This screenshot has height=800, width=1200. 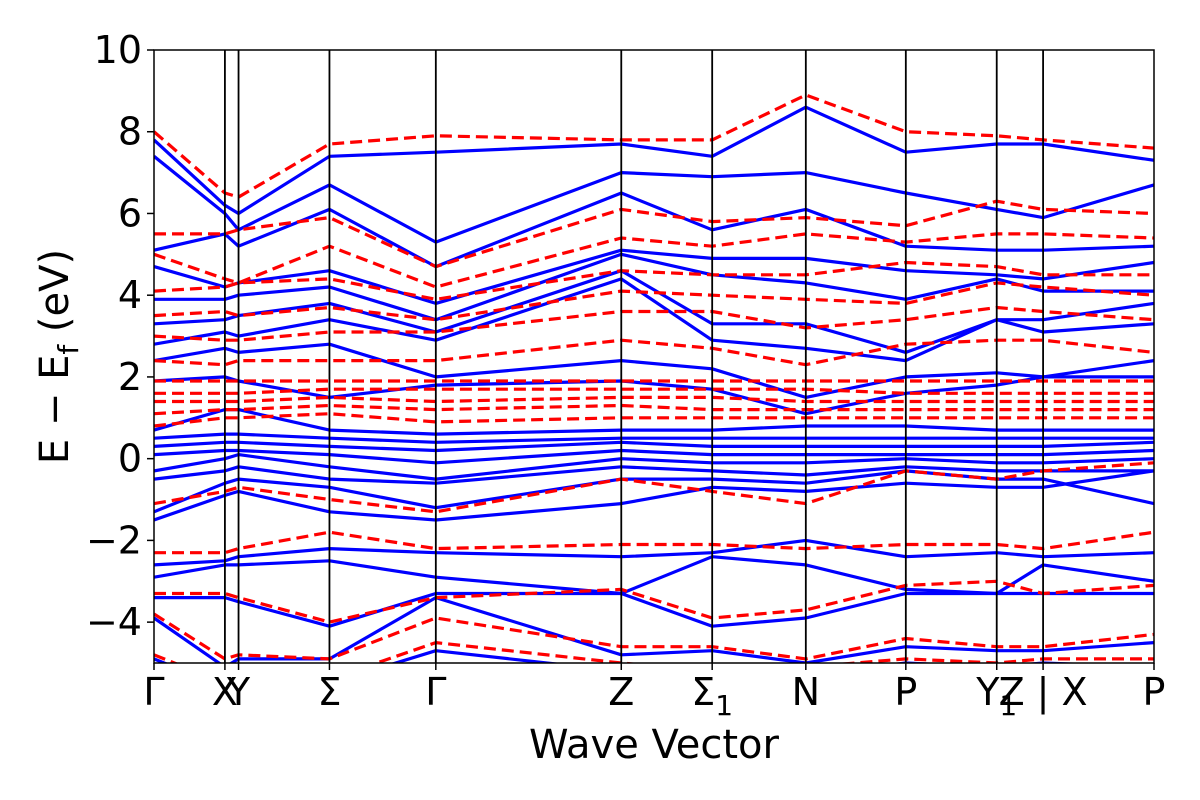 I want to click on y-tick-label: 8, so click(x=130, y=132).